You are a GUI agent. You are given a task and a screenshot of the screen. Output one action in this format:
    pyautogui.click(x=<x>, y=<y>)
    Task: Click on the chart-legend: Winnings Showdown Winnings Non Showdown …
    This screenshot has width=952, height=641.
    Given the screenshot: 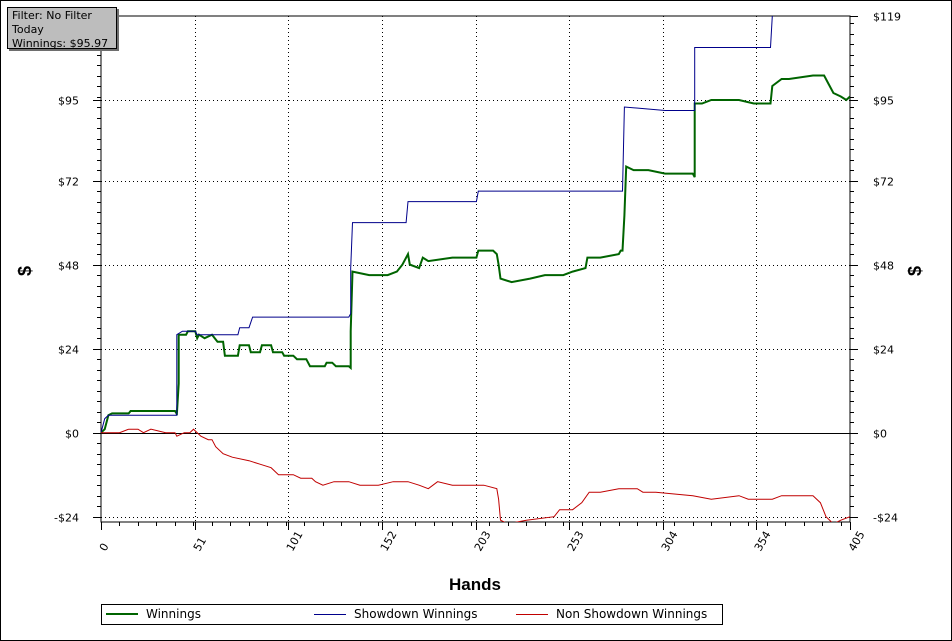 What is the action you would take?
    pyautogui.click(x=412, y=614)
    